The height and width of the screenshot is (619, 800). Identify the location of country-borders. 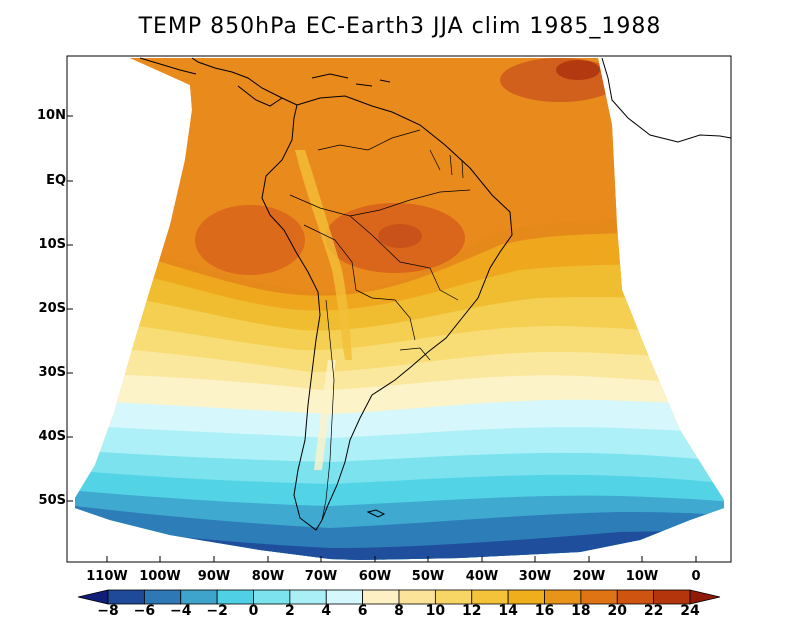
(380, 325).